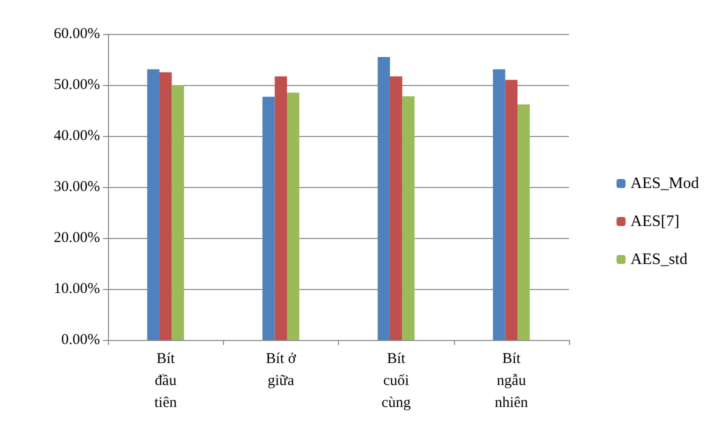 This screenshot has width=722, height=443. What do you see at coordinates (77, 136) in the screenshot?
I see `y-tick-label: 40.00%` at bounding box center [77, 136].